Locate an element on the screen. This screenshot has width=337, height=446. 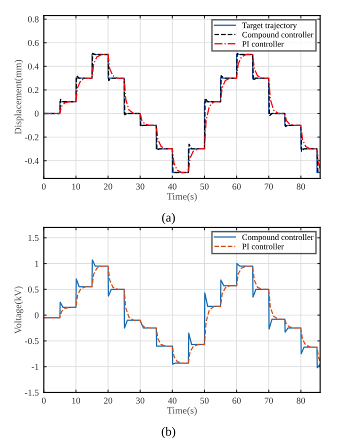
y-tick-label: -1.5 is located at coordinates (31, 393).